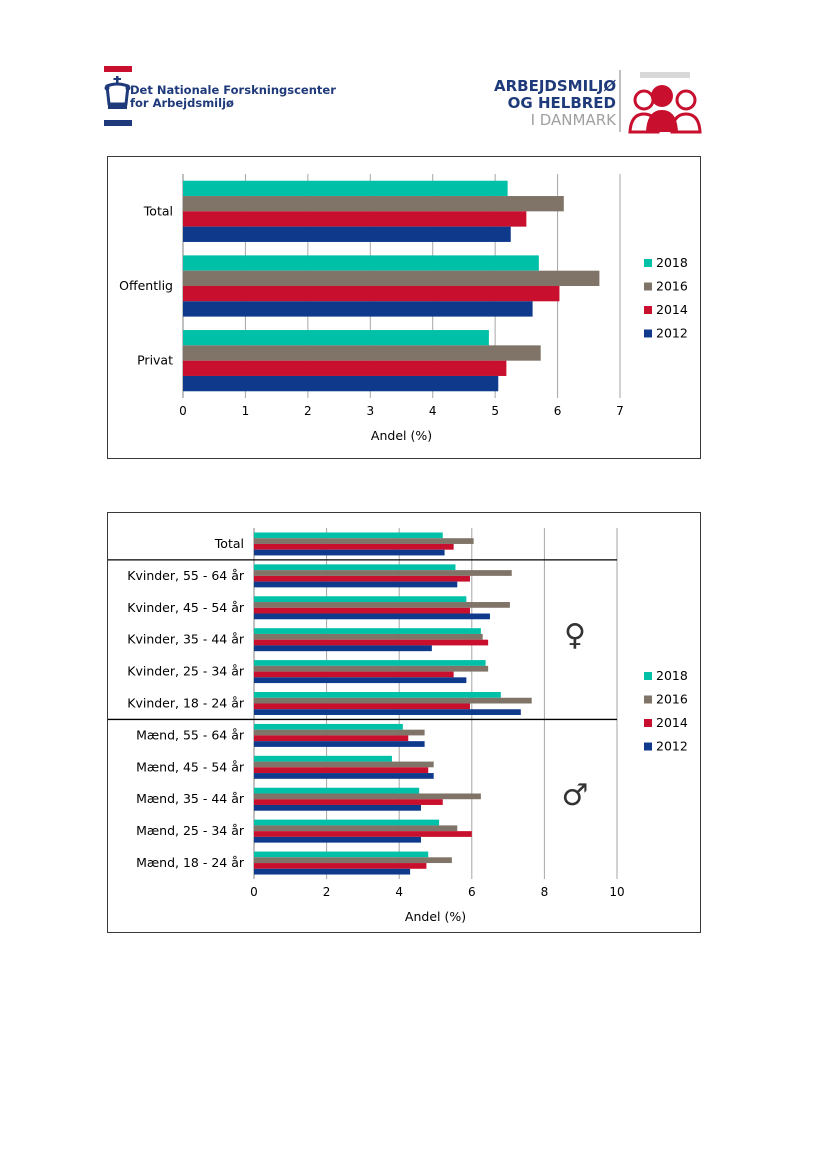 This screenshot has width=827, height=1169. Describe the element at coordinates (495, 411) in the screenshot. I see `x-tick-label: 5` at that location.